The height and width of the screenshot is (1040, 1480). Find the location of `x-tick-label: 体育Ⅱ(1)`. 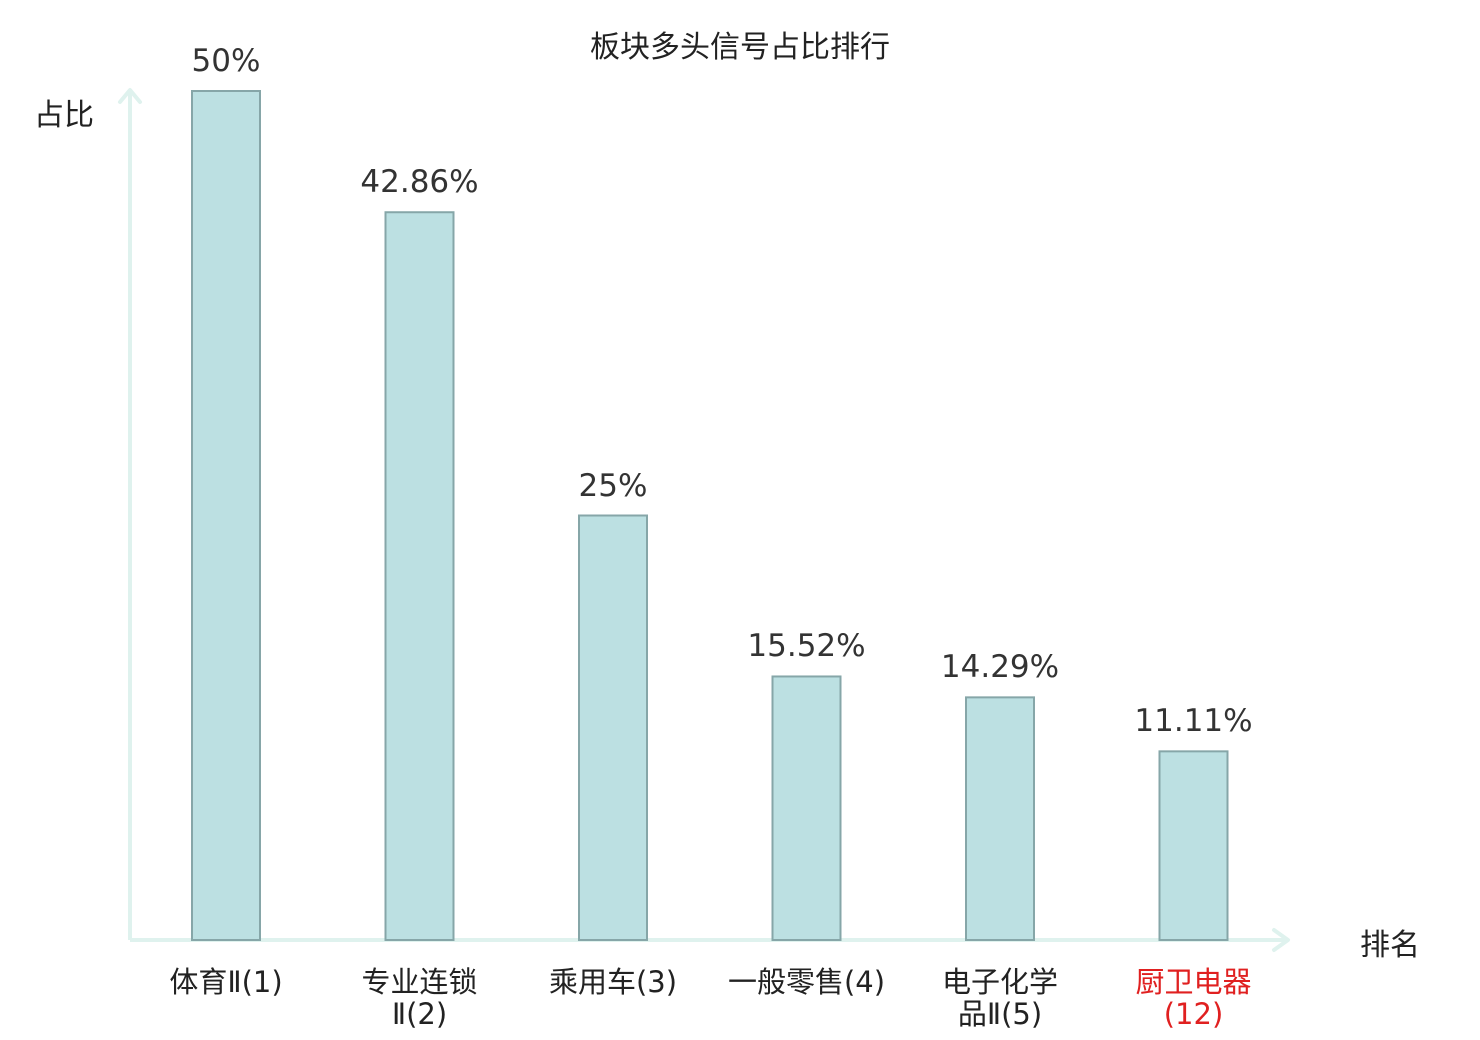

x-tick-label: 体育Ⅱ(1) is located at coordinates (226, 982).